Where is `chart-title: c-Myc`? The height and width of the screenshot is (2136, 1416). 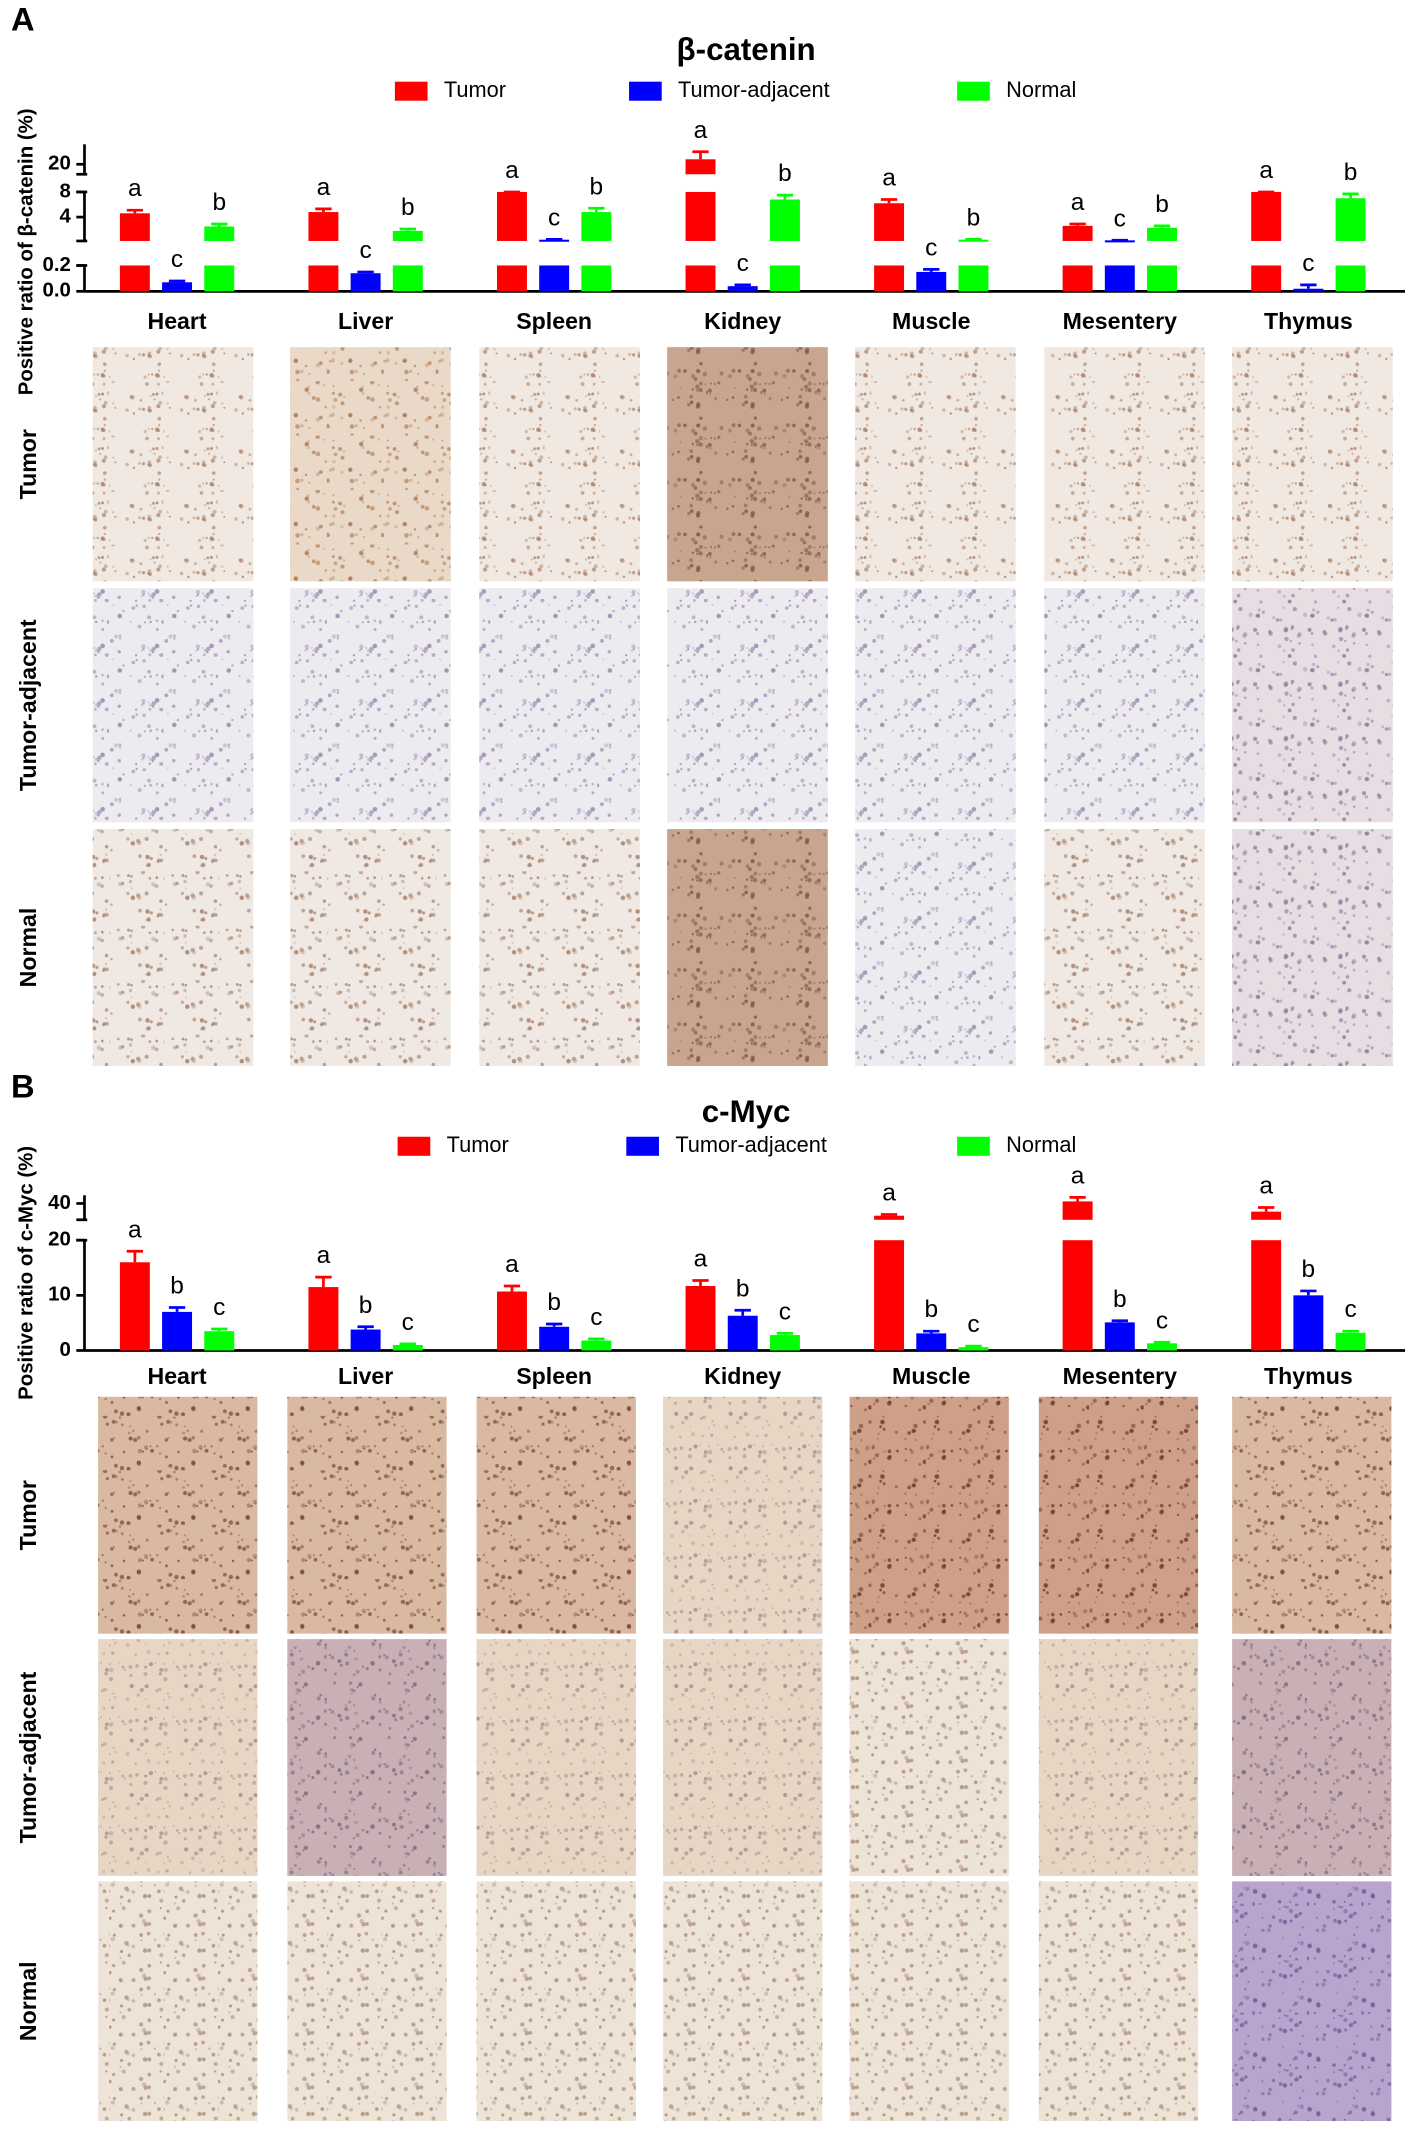
chart-title: c-Myc is located at coordinates (746, 1111).